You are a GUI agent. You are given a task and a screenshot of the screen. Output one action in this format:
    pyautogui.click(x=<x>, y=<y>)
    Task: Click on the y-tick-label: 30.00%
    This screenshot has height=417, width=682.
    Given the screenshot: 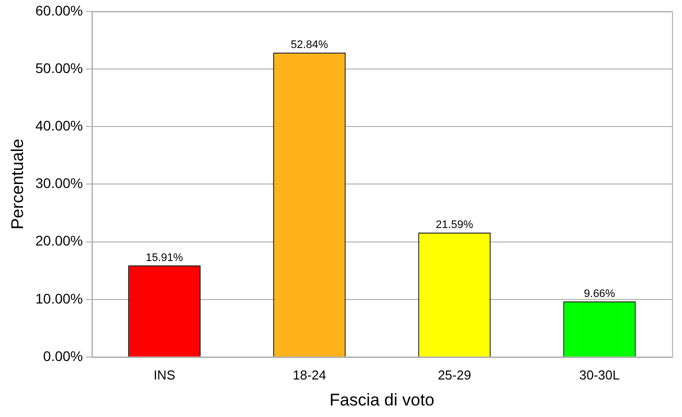 What is the action you would take?
    pyautogui.click(x=59, y=183)
    